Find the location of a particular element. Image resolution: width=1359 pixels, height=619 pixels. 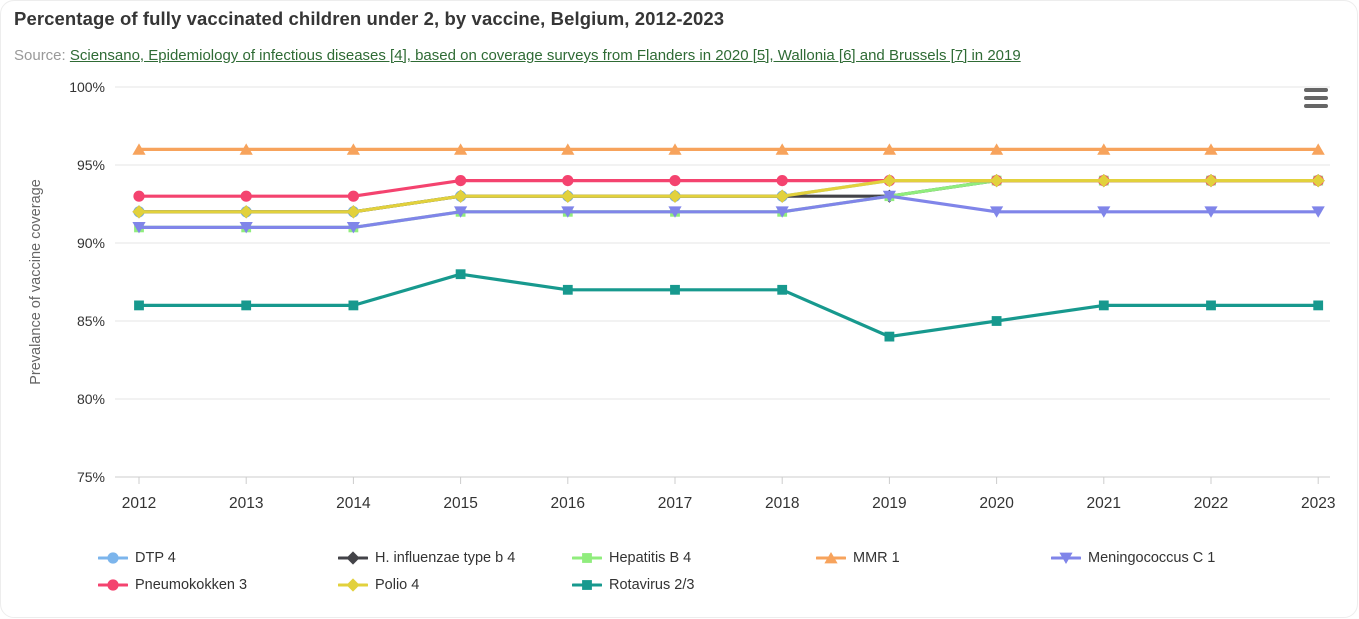

y-axis-label: 100% is located at coordinates (87, 87).